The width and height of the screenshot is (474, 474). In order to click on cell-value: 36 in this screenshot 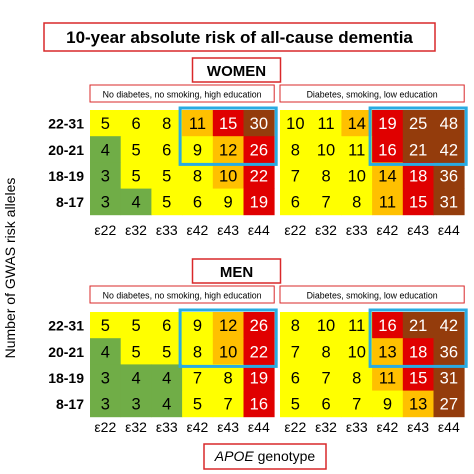, I will do `click(449, 177)`.